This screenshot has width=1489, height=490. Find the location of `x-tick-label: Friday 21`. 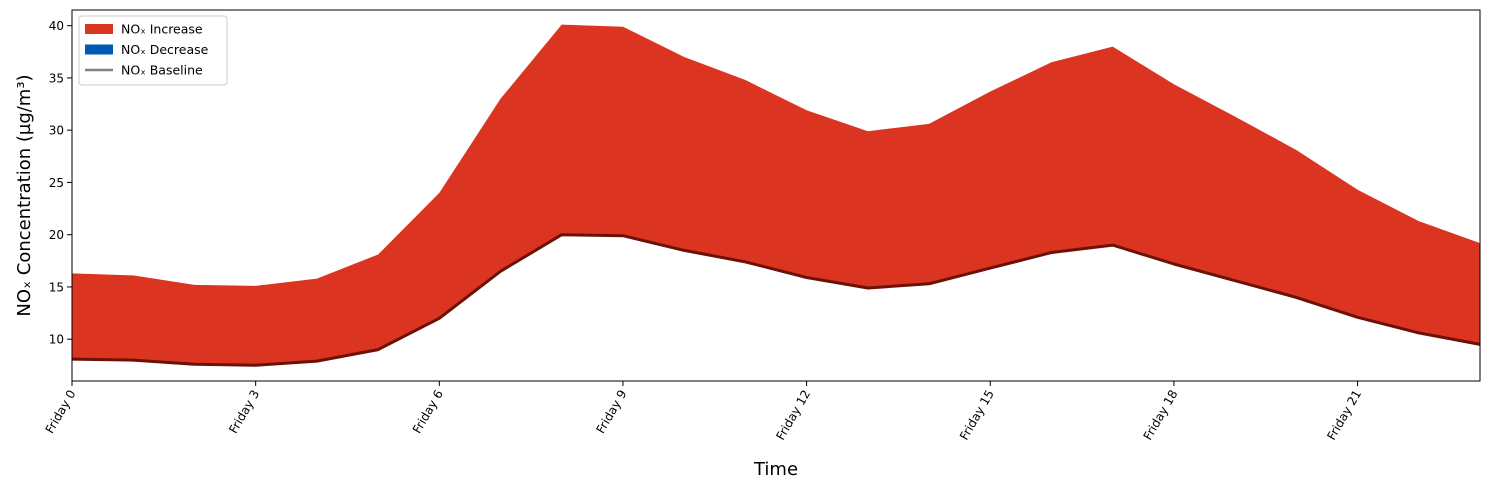

x-tick-label: Friday 21 is located at coordinates (1344, 415).